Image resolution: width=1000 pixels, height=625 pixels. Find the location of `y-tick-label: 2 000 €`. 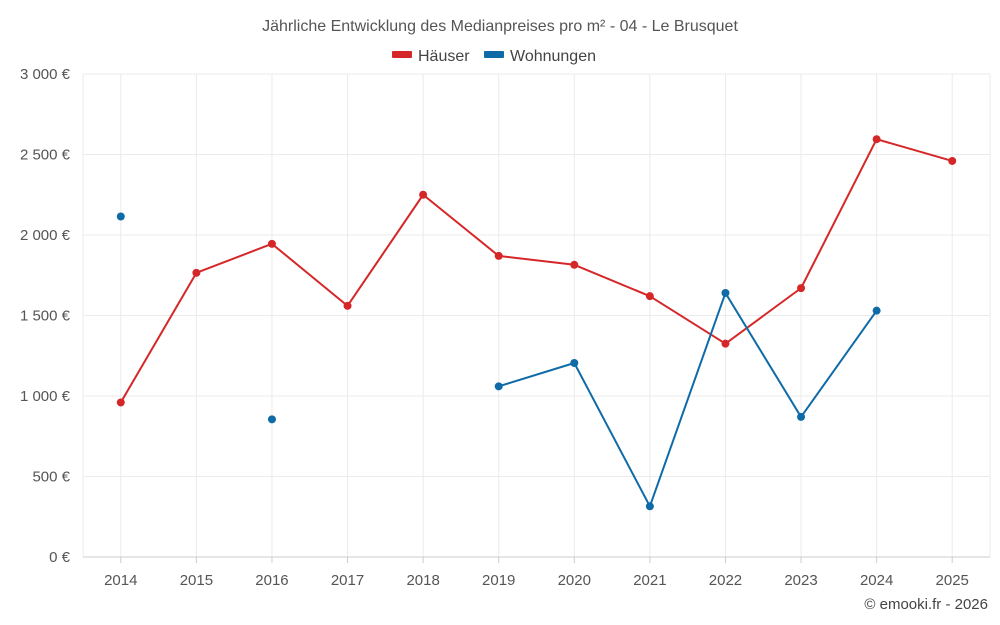

y-tick-label: 2 000 € is located at coordinates (45, 235).